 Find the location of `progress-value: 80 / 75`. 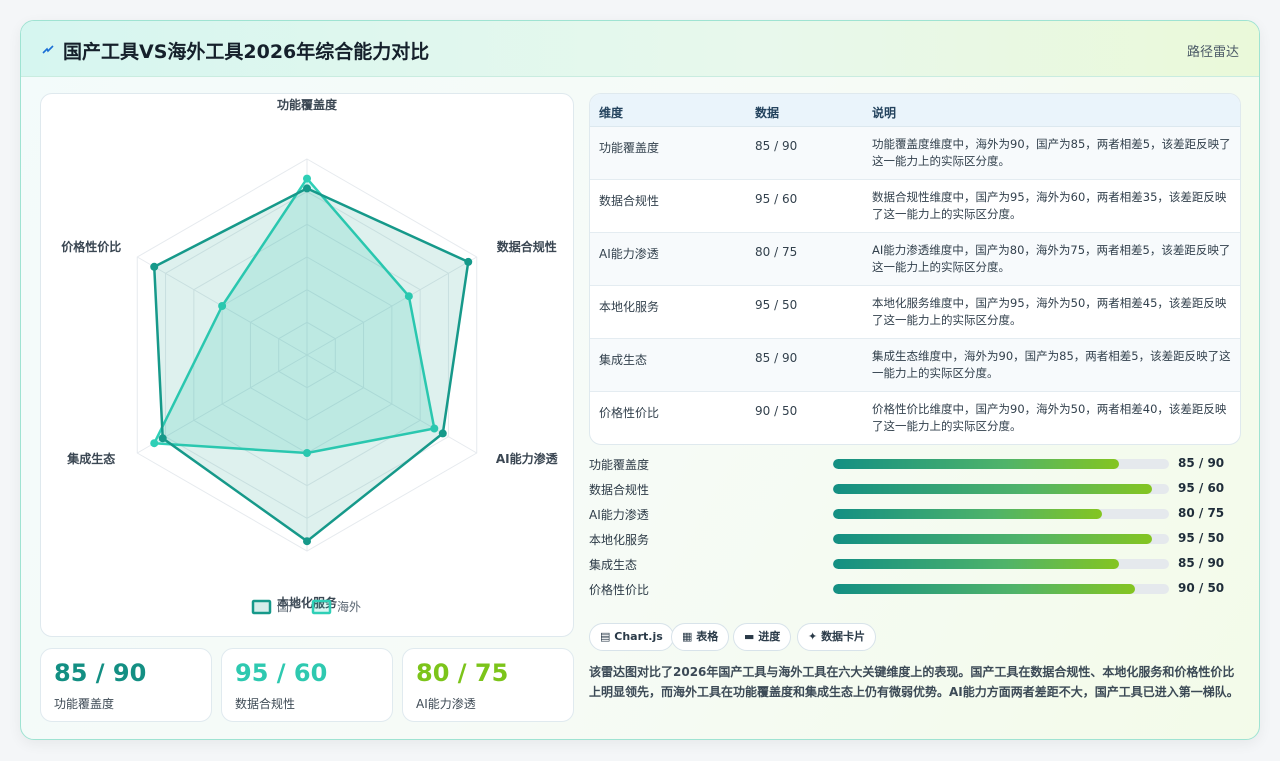

progress-value: 80 / 75 is located at coordinates (1201, 513).